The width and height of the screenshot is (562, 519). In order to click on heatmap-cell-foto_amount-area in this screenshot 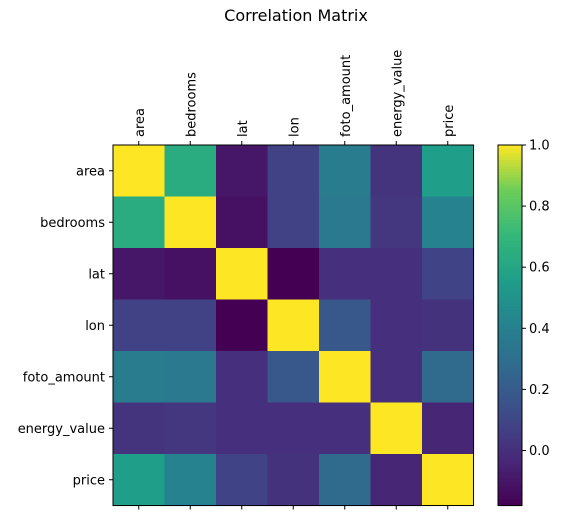, I will do `click(139, 377)`.